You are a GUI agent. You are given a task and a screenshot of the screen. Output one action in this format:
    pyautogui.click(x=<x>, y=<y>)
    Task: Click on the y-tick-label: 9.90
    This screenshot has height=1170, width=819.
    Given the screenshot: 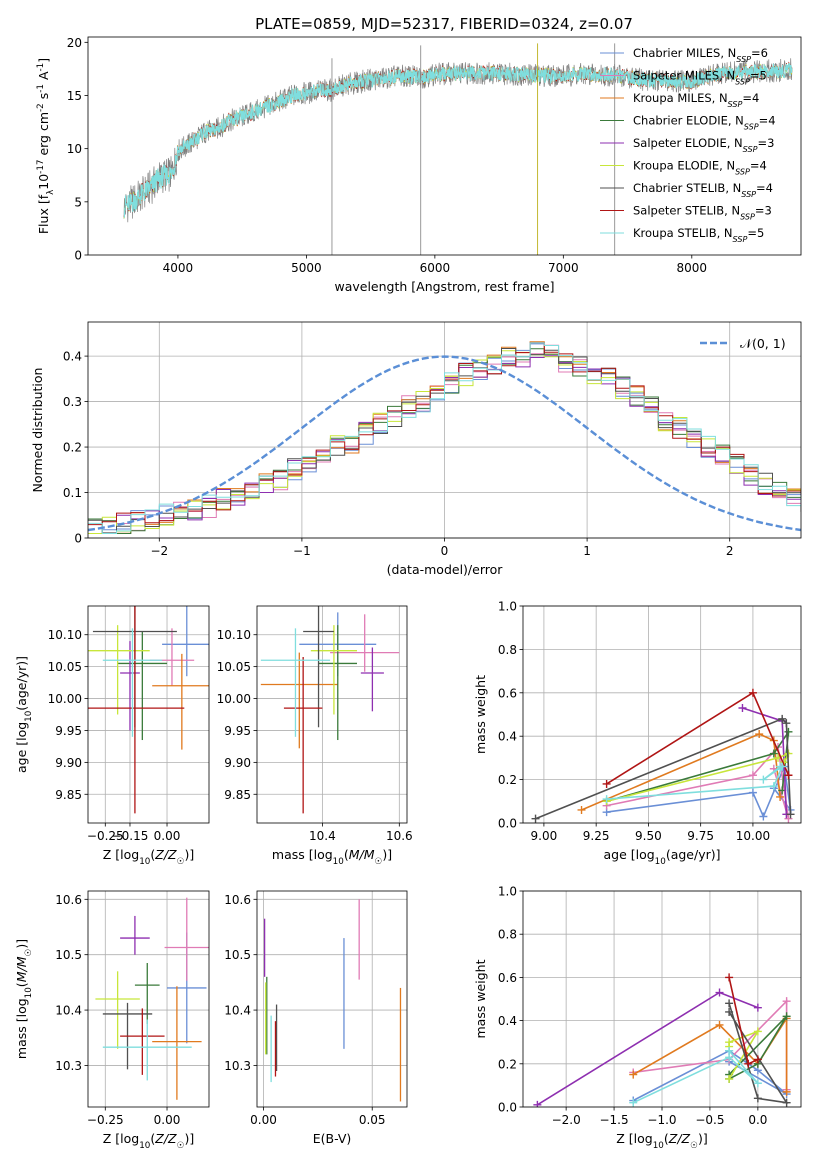 What is the action you would take?
    pyautogui.click(x=237, y=763)
    